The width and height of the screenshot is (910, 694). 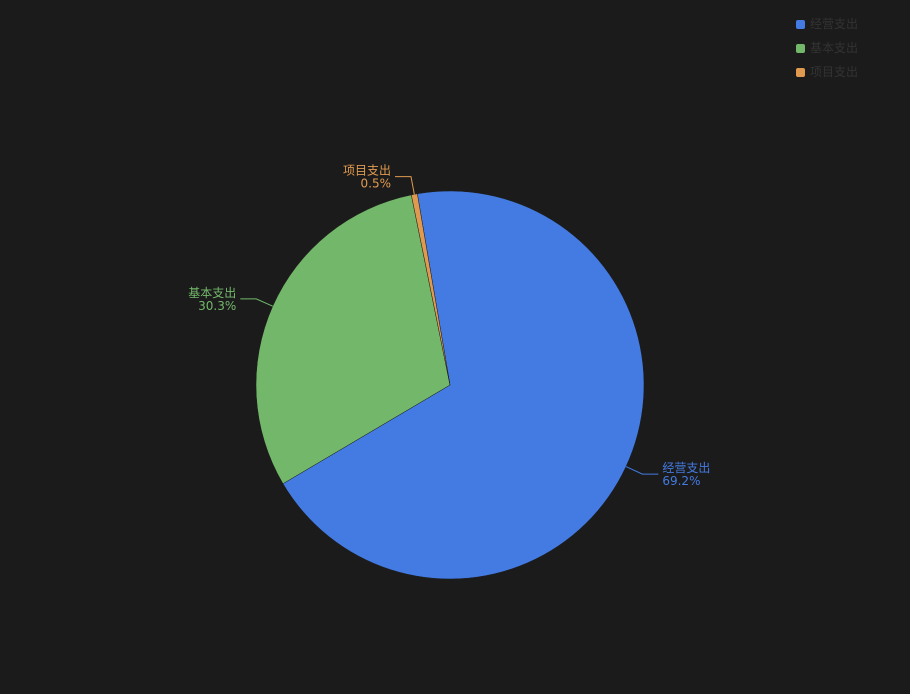 I want to click on legend-label: 项目支出, so click(x=834, y=72).